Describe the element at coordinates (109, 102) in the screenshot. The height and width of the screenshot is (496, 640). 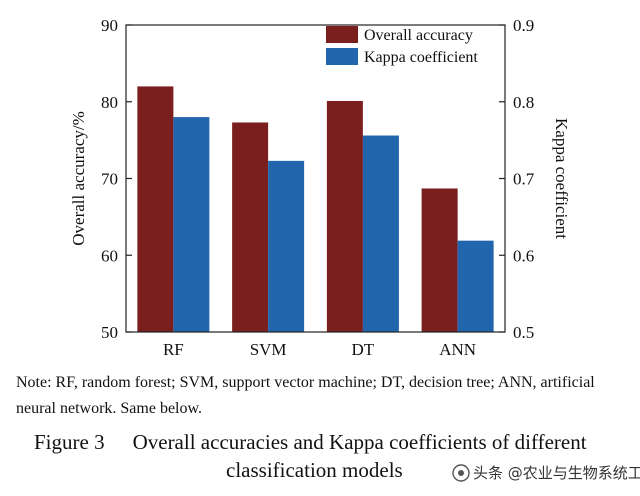
I see `y-tick-label: 80` at that location.